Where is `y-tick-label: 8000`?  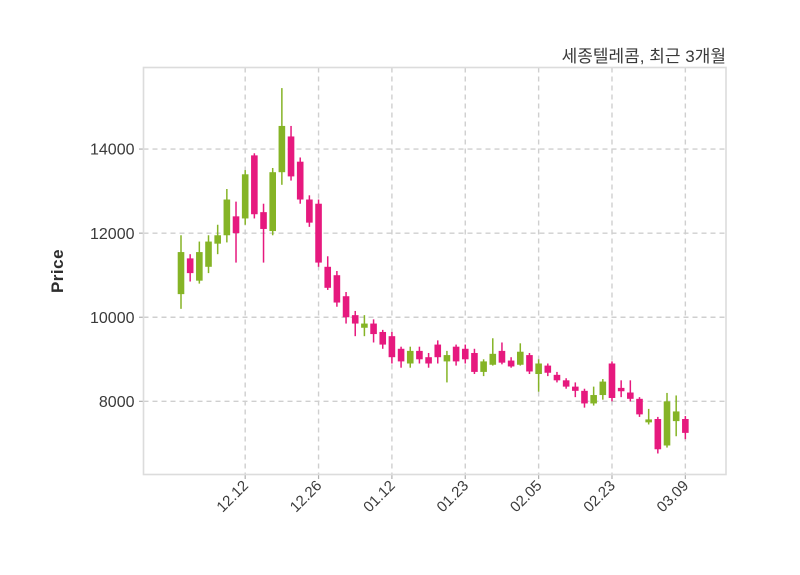 y-tick-label: 8000 is located at coordinates (117, 402).